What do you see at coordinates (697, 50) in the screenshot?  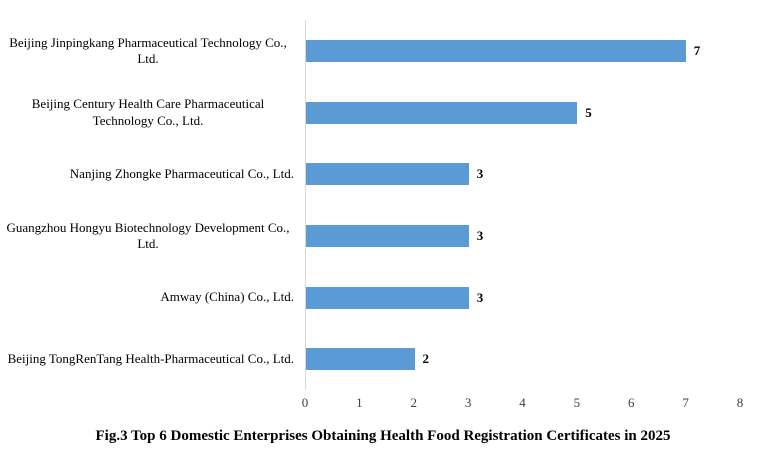 I see `value-label: 7` at bounding box center [697, 50].